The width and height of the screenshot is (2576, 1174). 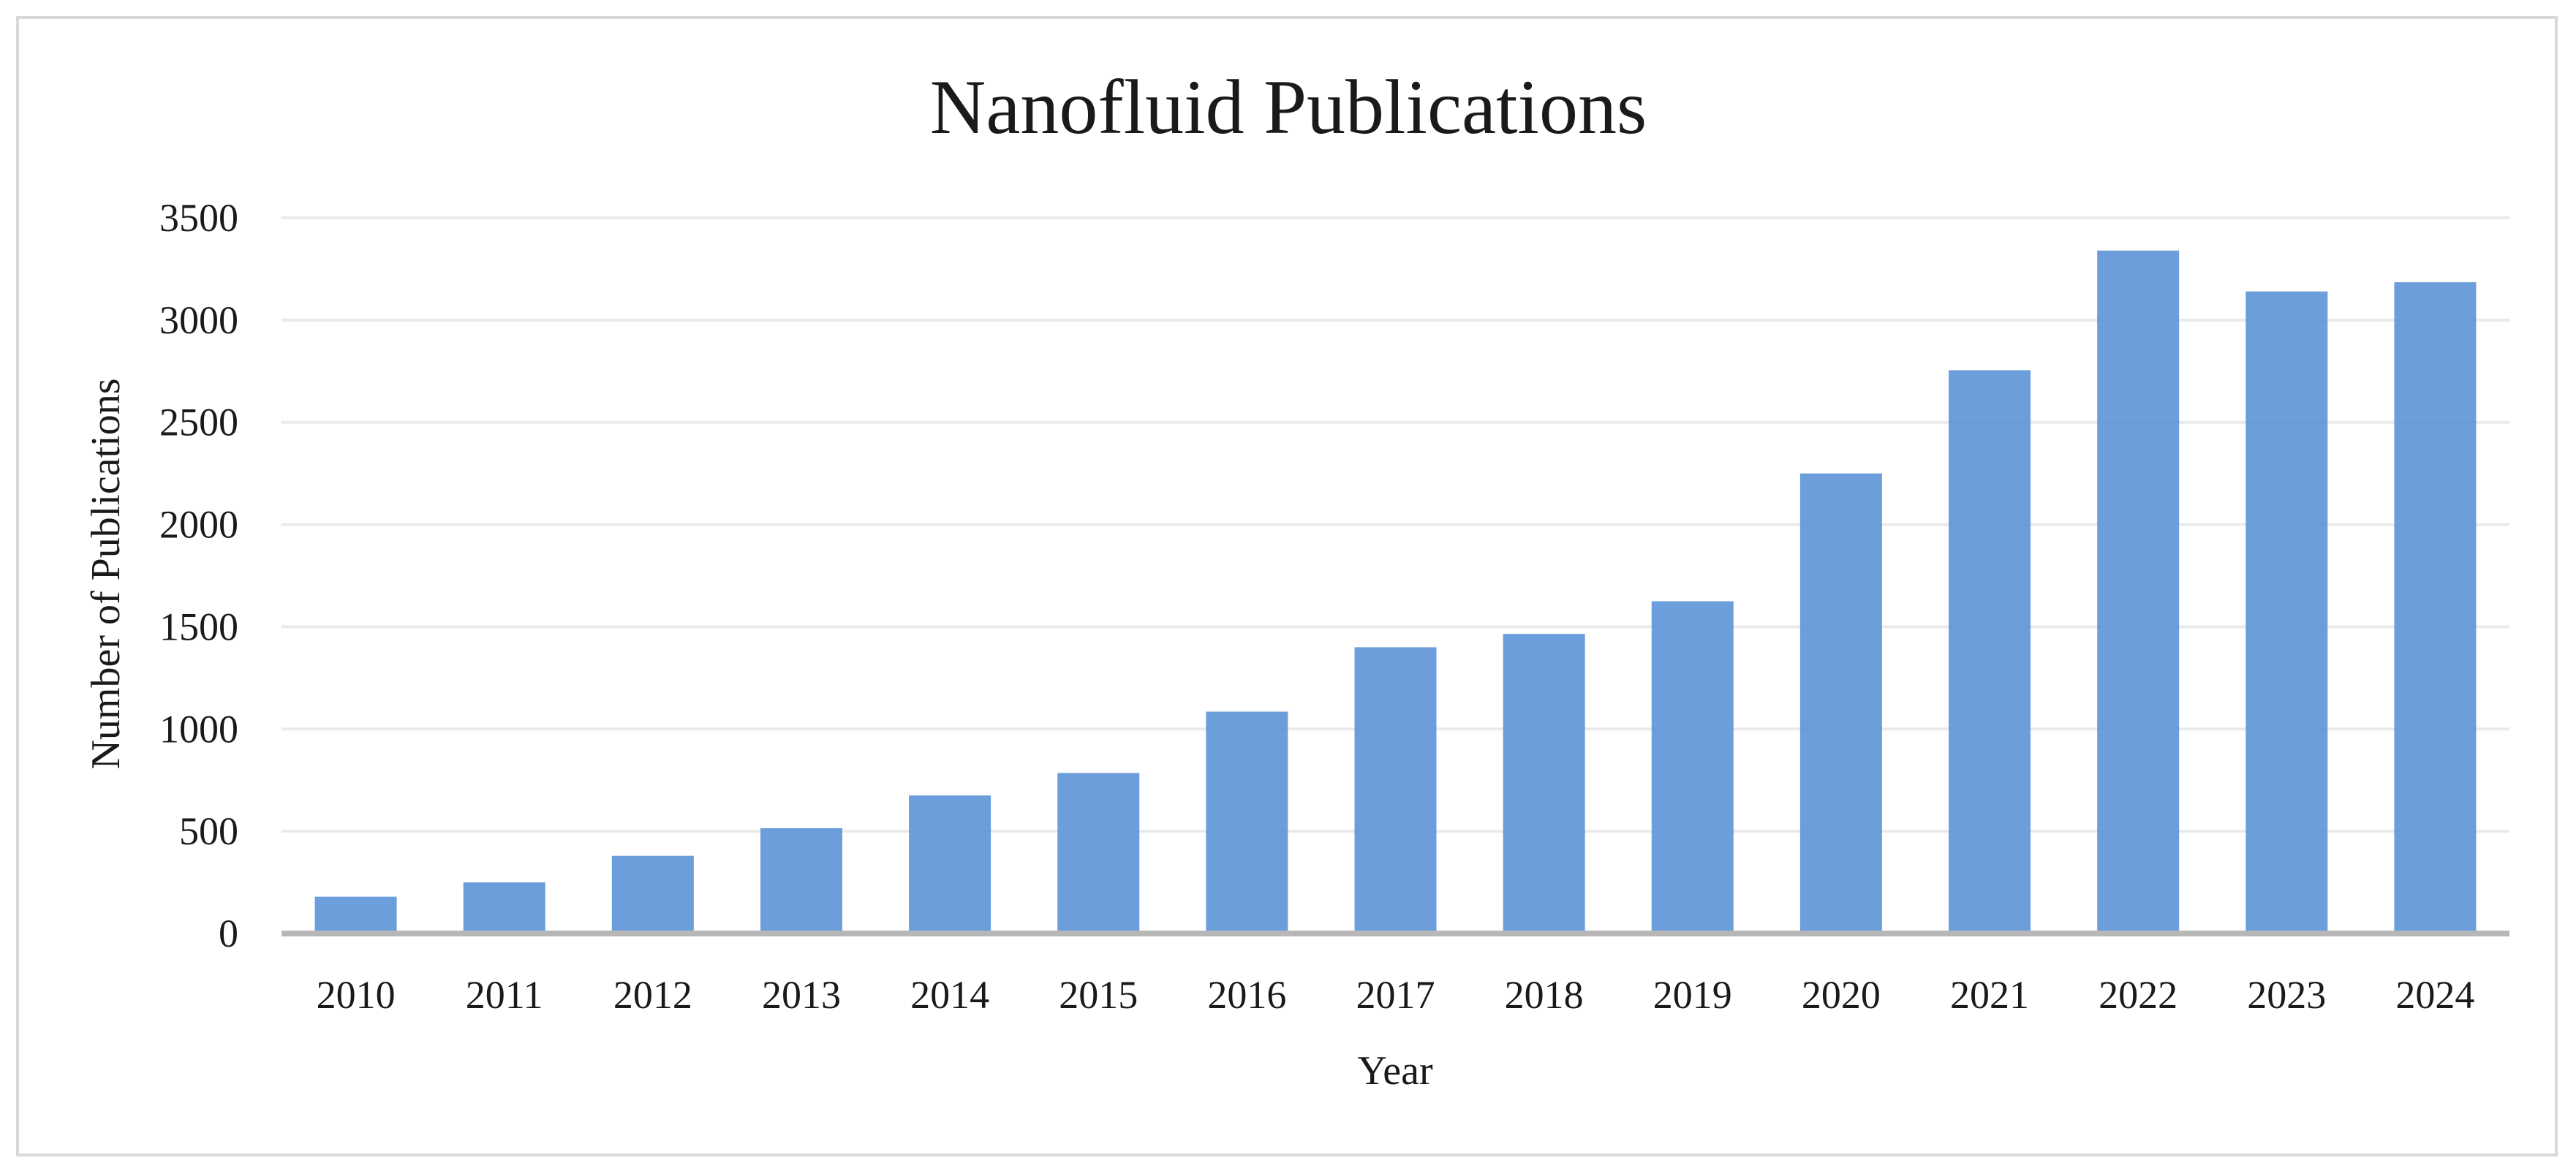 I want to click on bar-2018, so click(x=1544, y=784).